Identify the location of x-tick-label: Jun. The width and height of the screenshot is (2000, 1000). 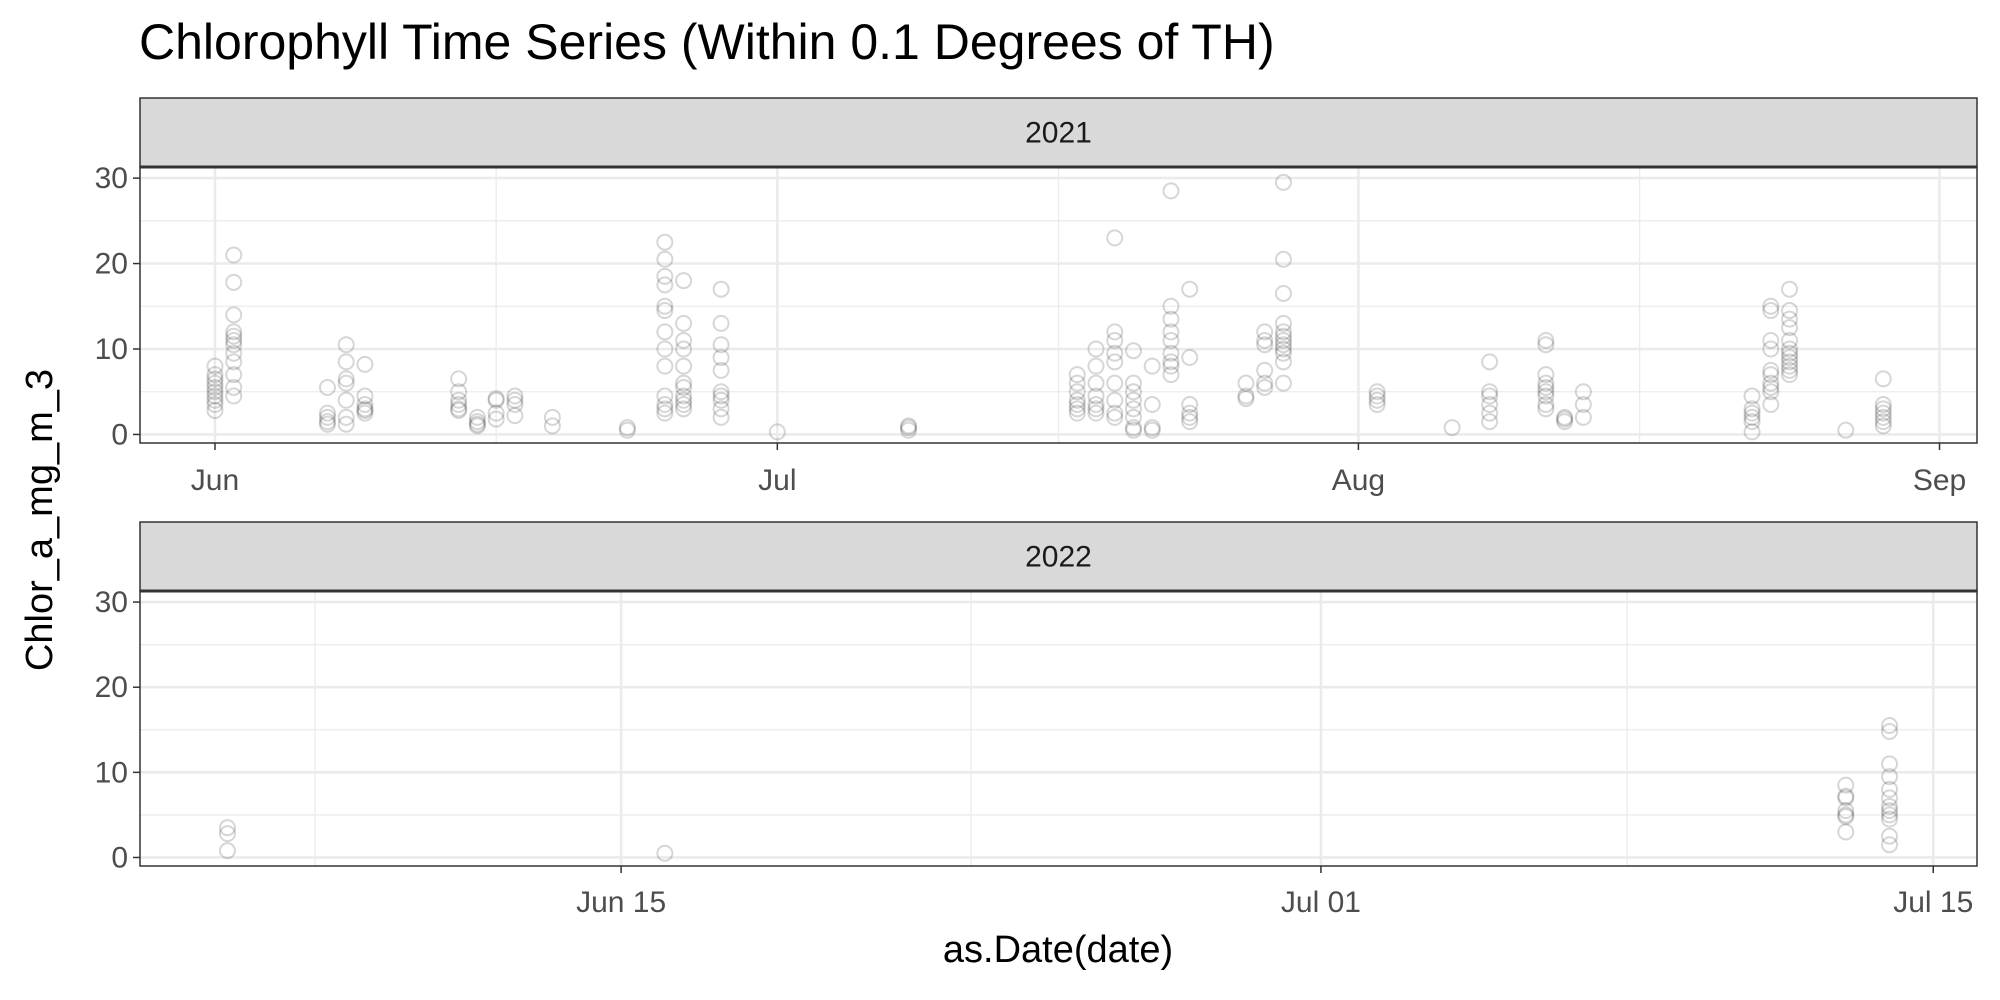
(215, 480).